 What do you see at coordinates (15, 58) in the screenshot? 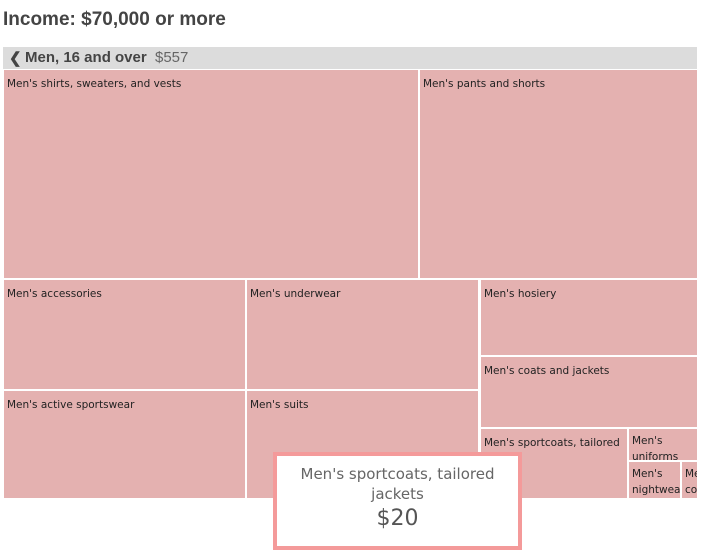
I see `chevron-left-icon: ❮` at bounding box center [15, 58].